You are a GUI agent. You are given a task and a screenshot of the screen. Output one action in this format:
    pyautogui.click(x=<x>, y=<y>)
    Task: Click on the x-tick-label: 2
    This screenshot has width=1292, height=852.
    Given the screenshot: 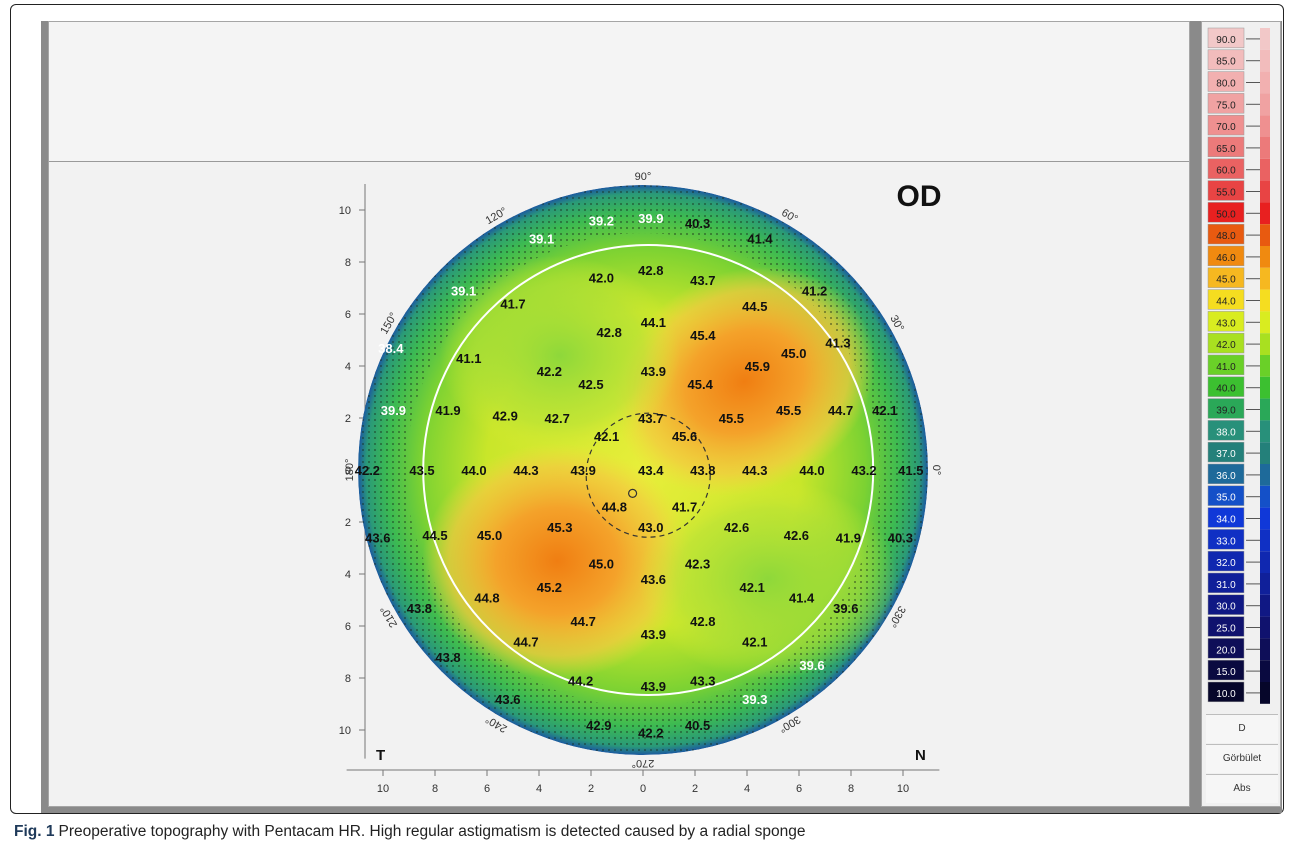 What is the action you would take?
    pyautogui.click(x=591, y=789)
    